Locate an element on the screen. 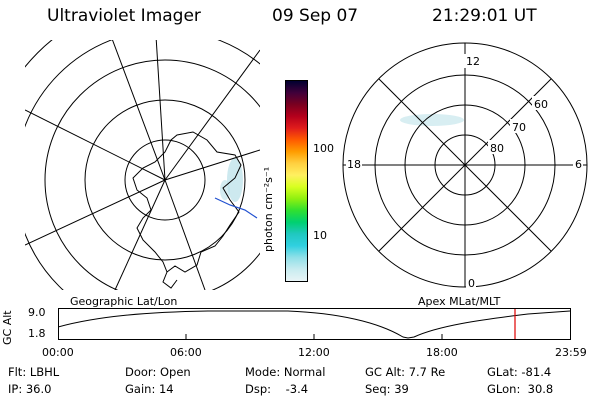 The width and height of the screenshot is (600, 400). dsp-status: Dsp: -3.4 is located at coordinates (277, 389).